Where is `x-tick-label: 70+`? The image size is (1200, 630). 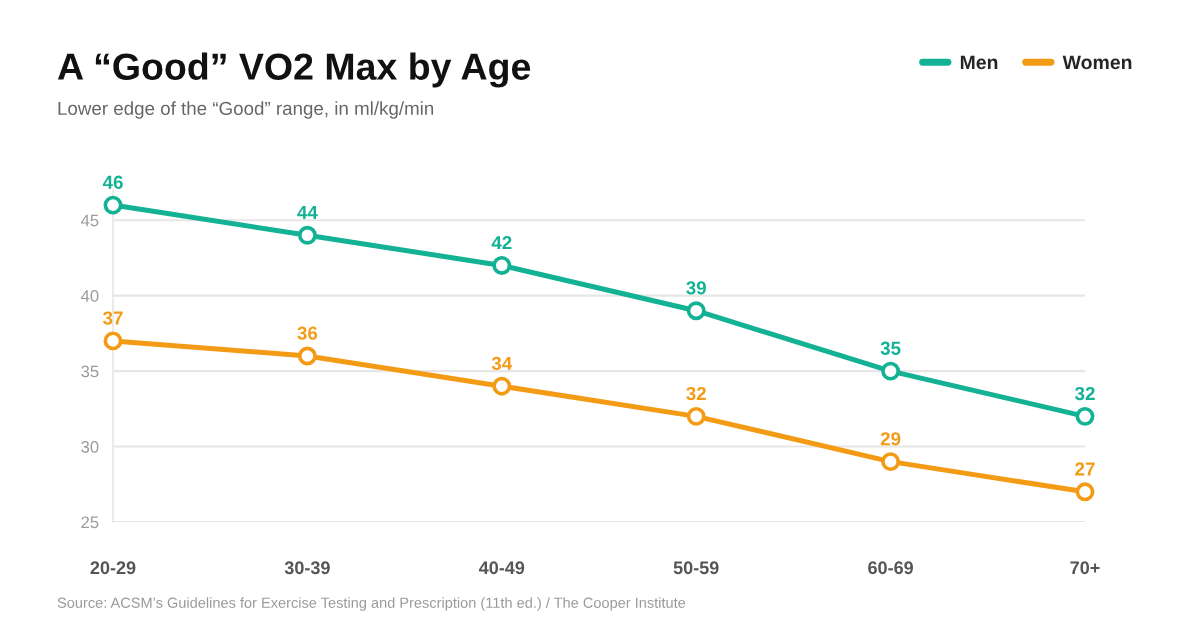
x-tick-label: 70+ is located at coordinates (1085, 568).